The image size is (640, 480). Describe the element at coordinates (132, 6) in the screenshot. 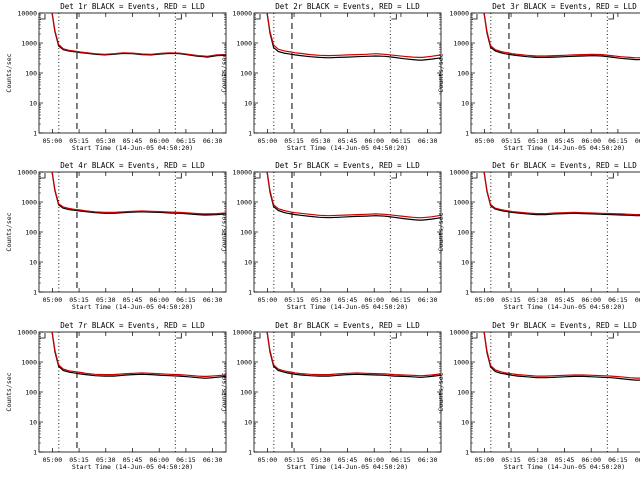

I see `chart-title: Det 1r BLACK = Events, RED = LLD` at that location.